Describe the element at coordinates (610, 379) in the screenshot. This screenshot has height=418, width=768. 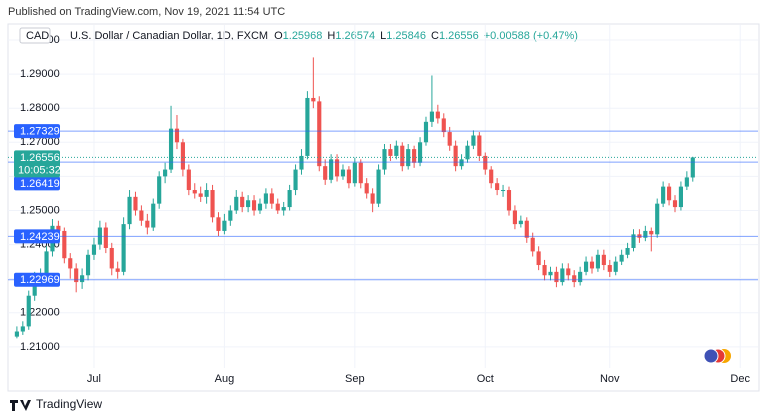
I see `x-tick-label: Nov` at that location.